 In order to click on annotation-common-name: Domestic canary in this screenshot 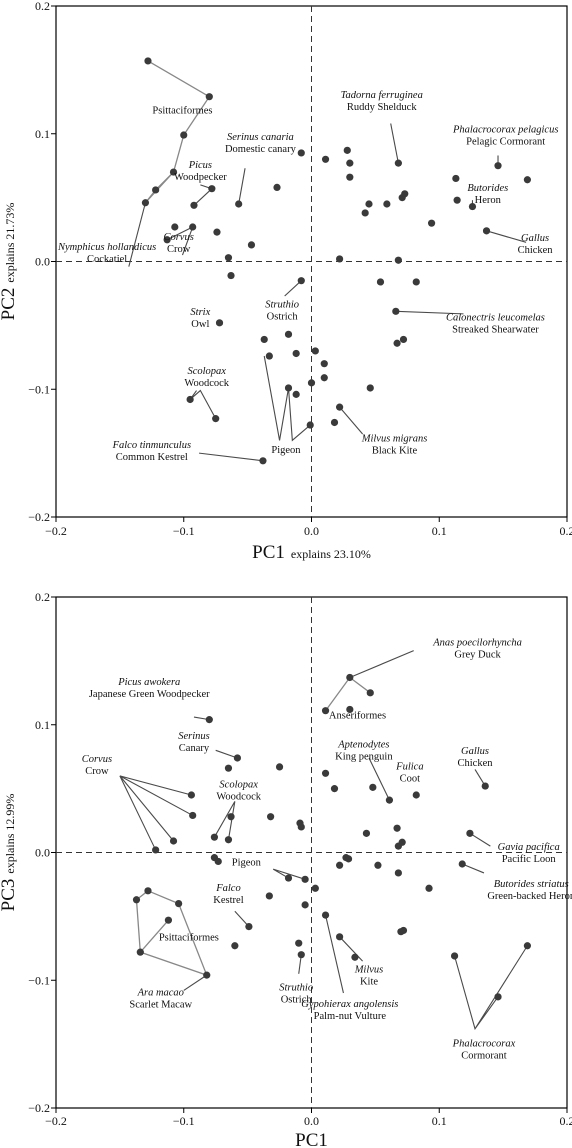, I will do `click(261, 149)`.